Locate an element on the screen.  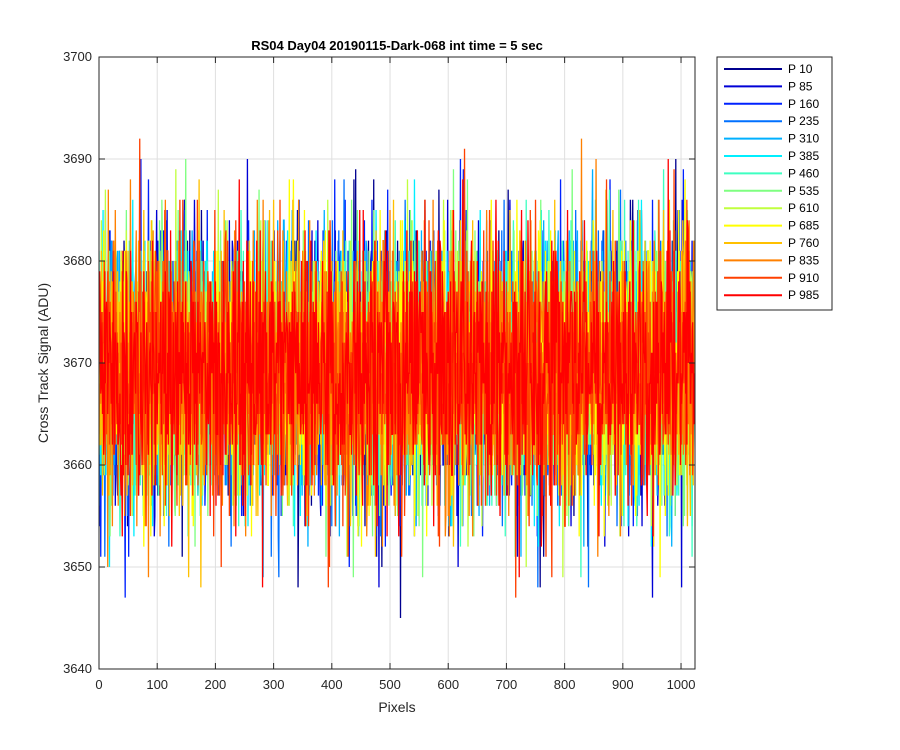
x-tick-label: 800 is located at coordinates (565, 684).